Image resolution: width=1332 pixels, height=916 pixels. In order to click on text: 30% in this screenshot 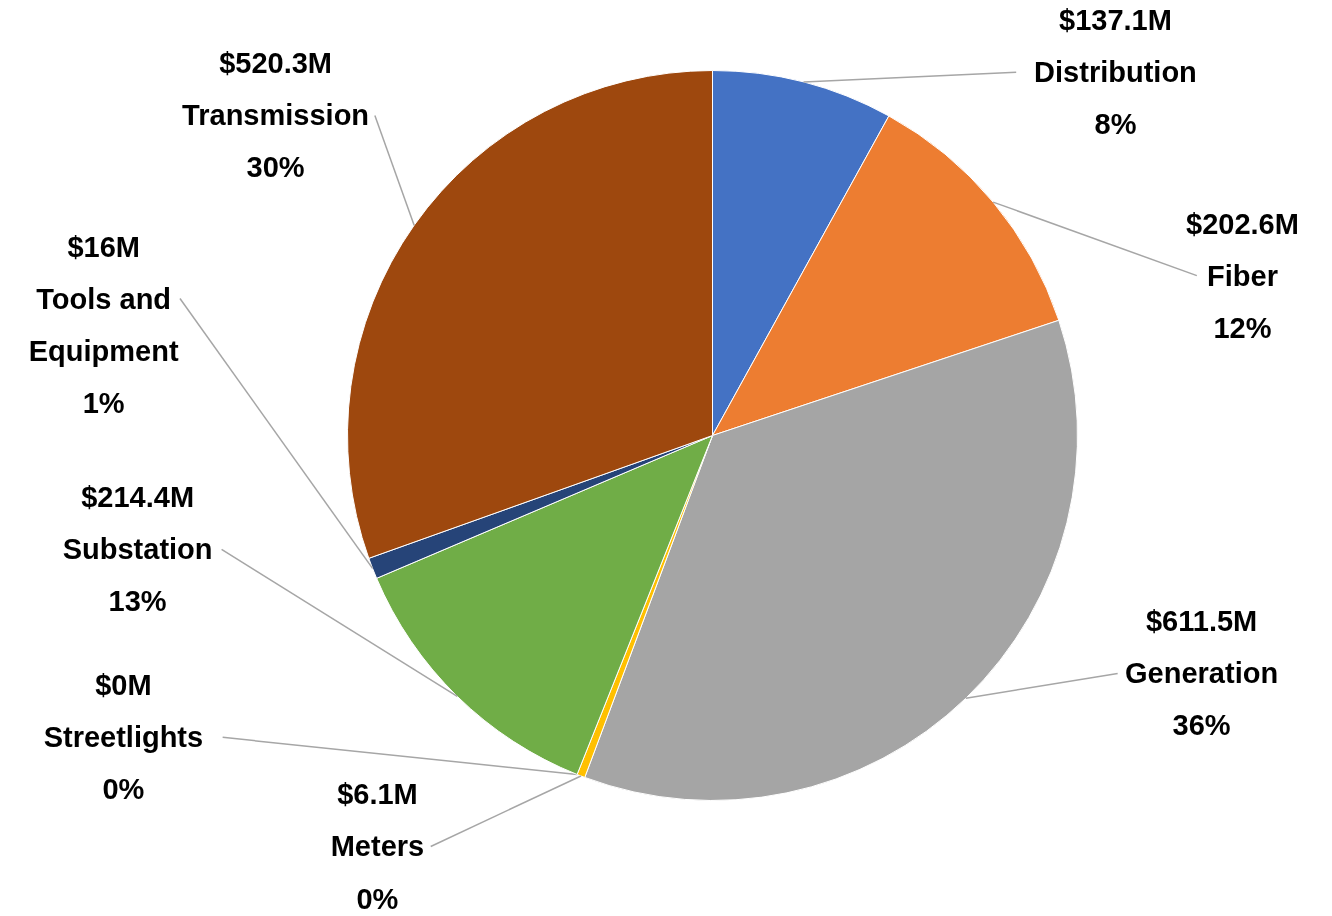, I will do `click(275, 167)`.